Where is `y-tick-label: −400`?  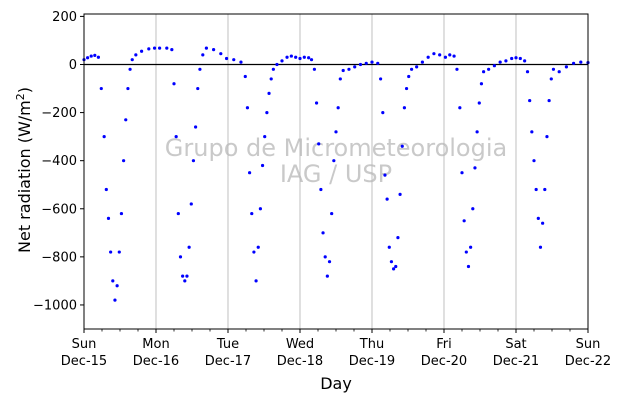
y-tick-label: −400 is located at coordinates (59, 161).